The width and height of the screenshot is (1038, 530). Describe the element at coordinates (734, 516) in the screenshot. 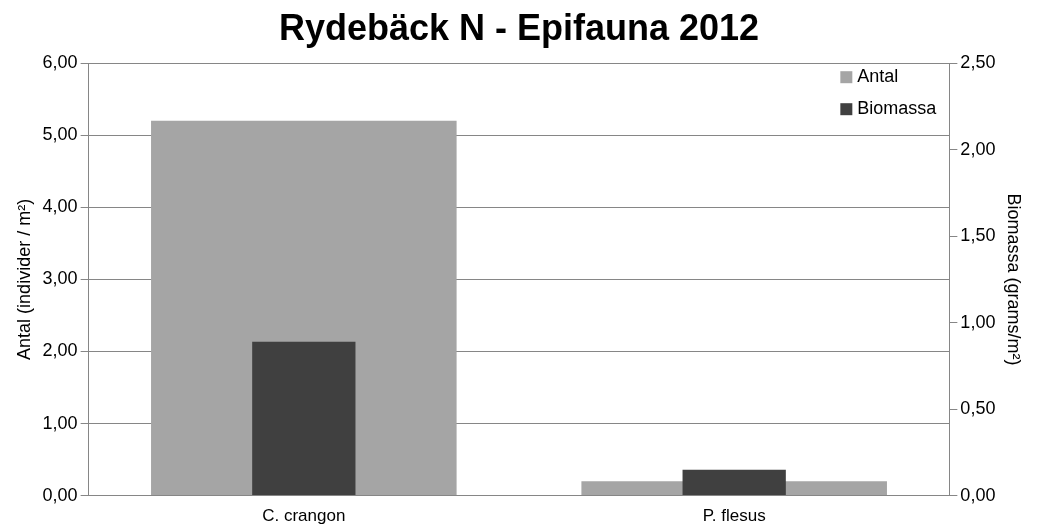

I see `x-tick-label: P. flesus` at that location.